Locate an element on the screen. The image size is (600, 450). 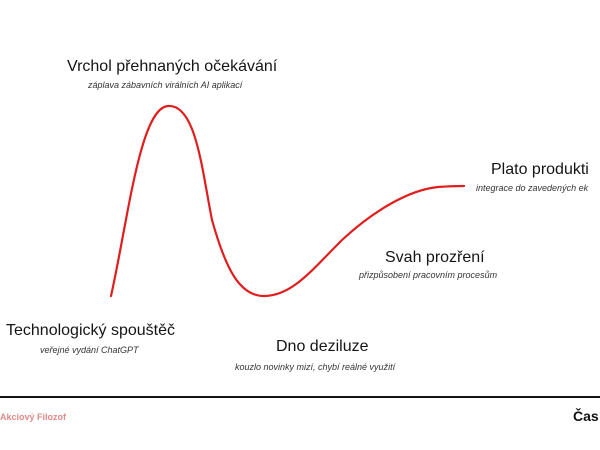
peak-phase-subtitle: záplava zábavních virálních AI aplikací is located at coordinates (165, 85).